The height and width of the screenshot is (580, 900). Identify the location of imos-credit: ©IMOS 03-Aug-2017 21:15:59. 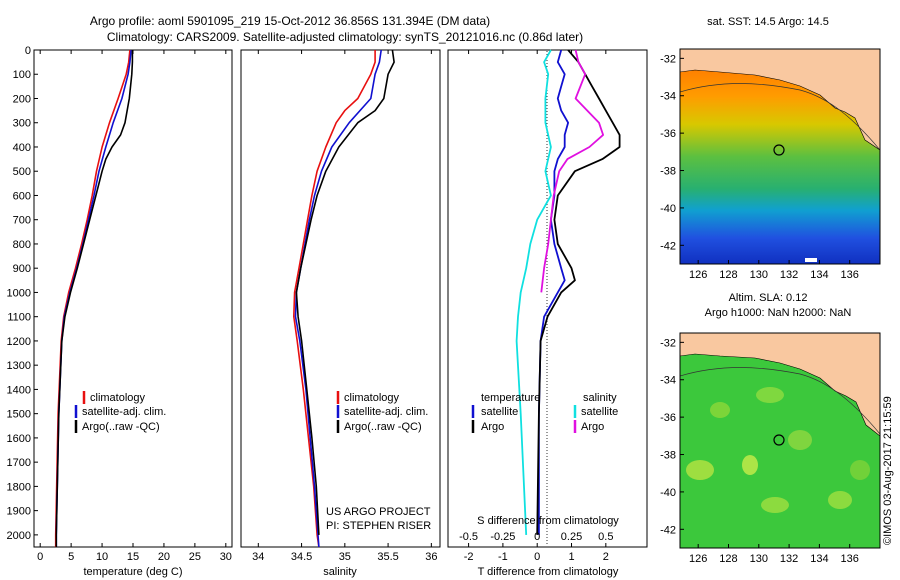
(888, 470).